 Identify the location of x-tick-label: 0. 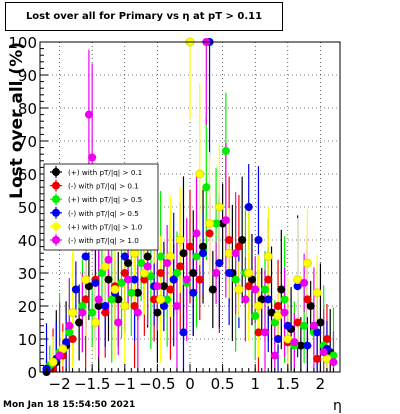
(190, 384).